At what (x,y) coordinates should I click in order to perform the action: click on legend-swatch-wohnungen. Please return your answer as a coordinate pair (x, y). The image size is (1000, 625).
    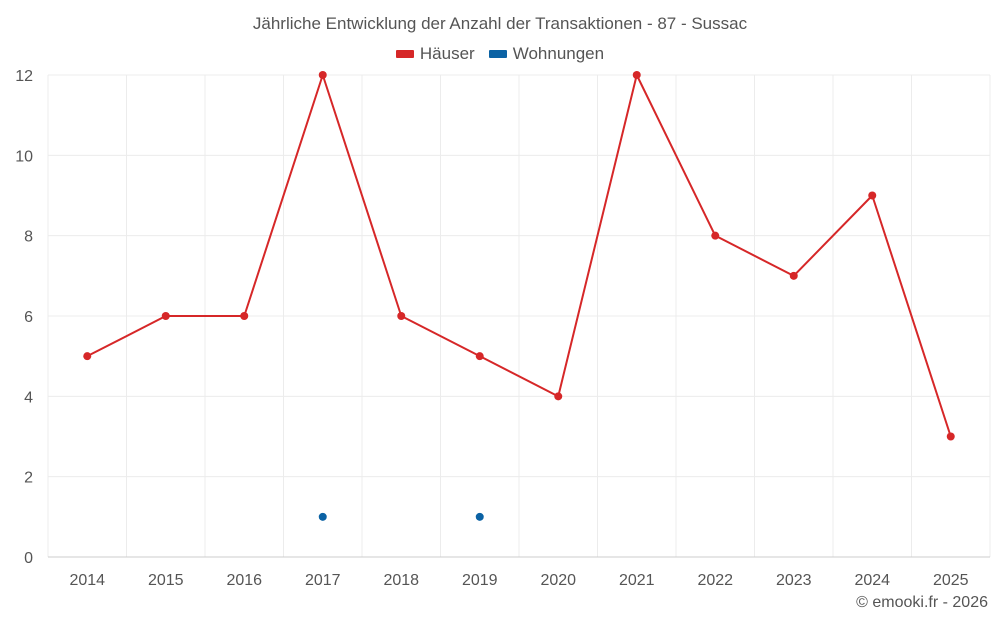
    Looking at the image, I should click on (497, 54).